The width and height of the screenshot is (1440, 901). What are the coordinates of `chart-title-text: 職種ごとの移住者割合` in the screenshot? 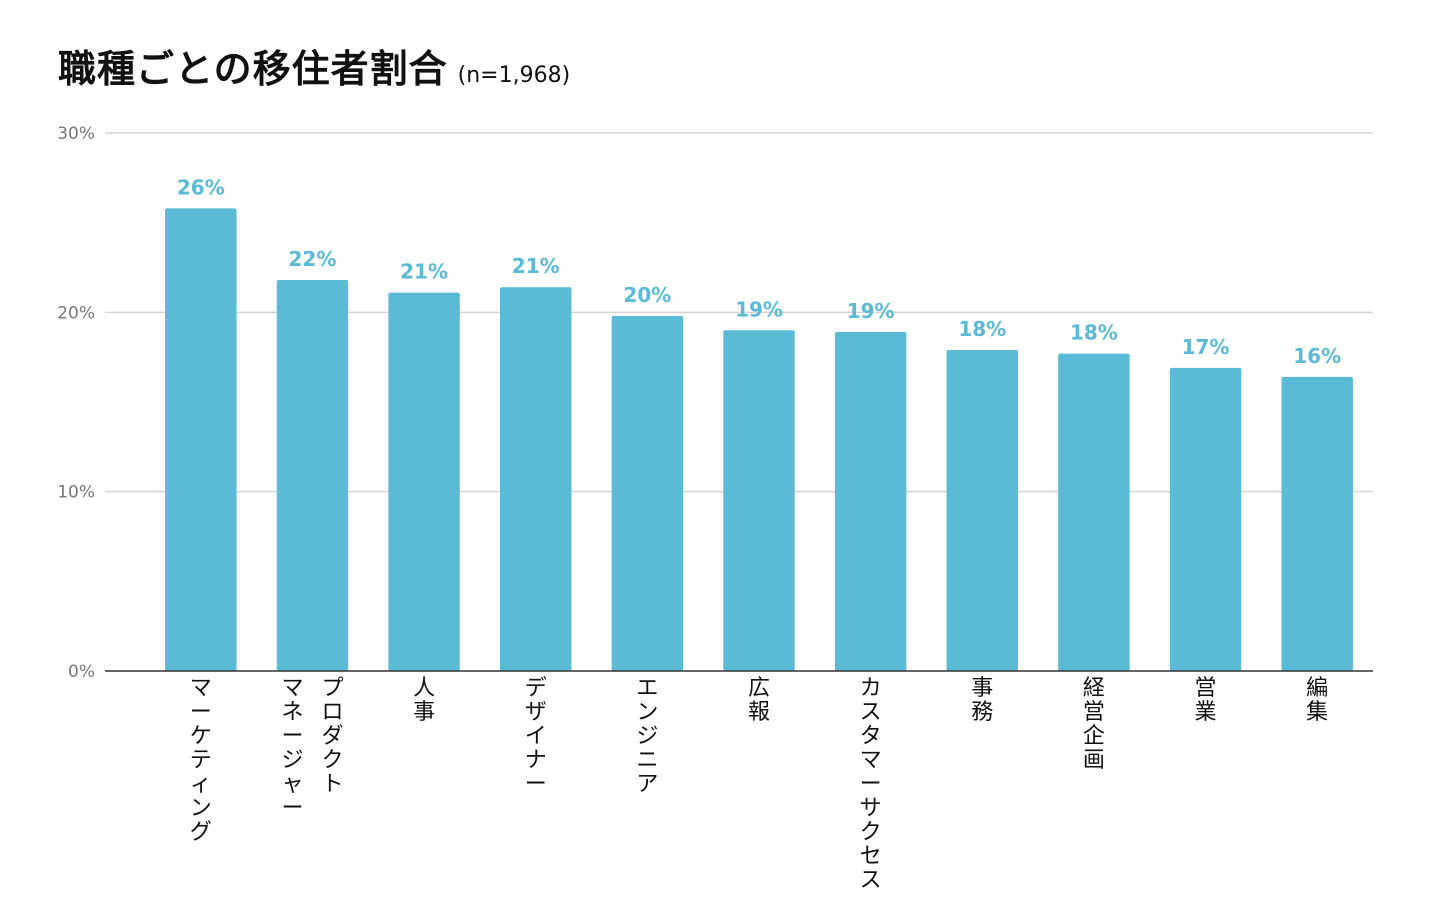 It's located at (253, 69).